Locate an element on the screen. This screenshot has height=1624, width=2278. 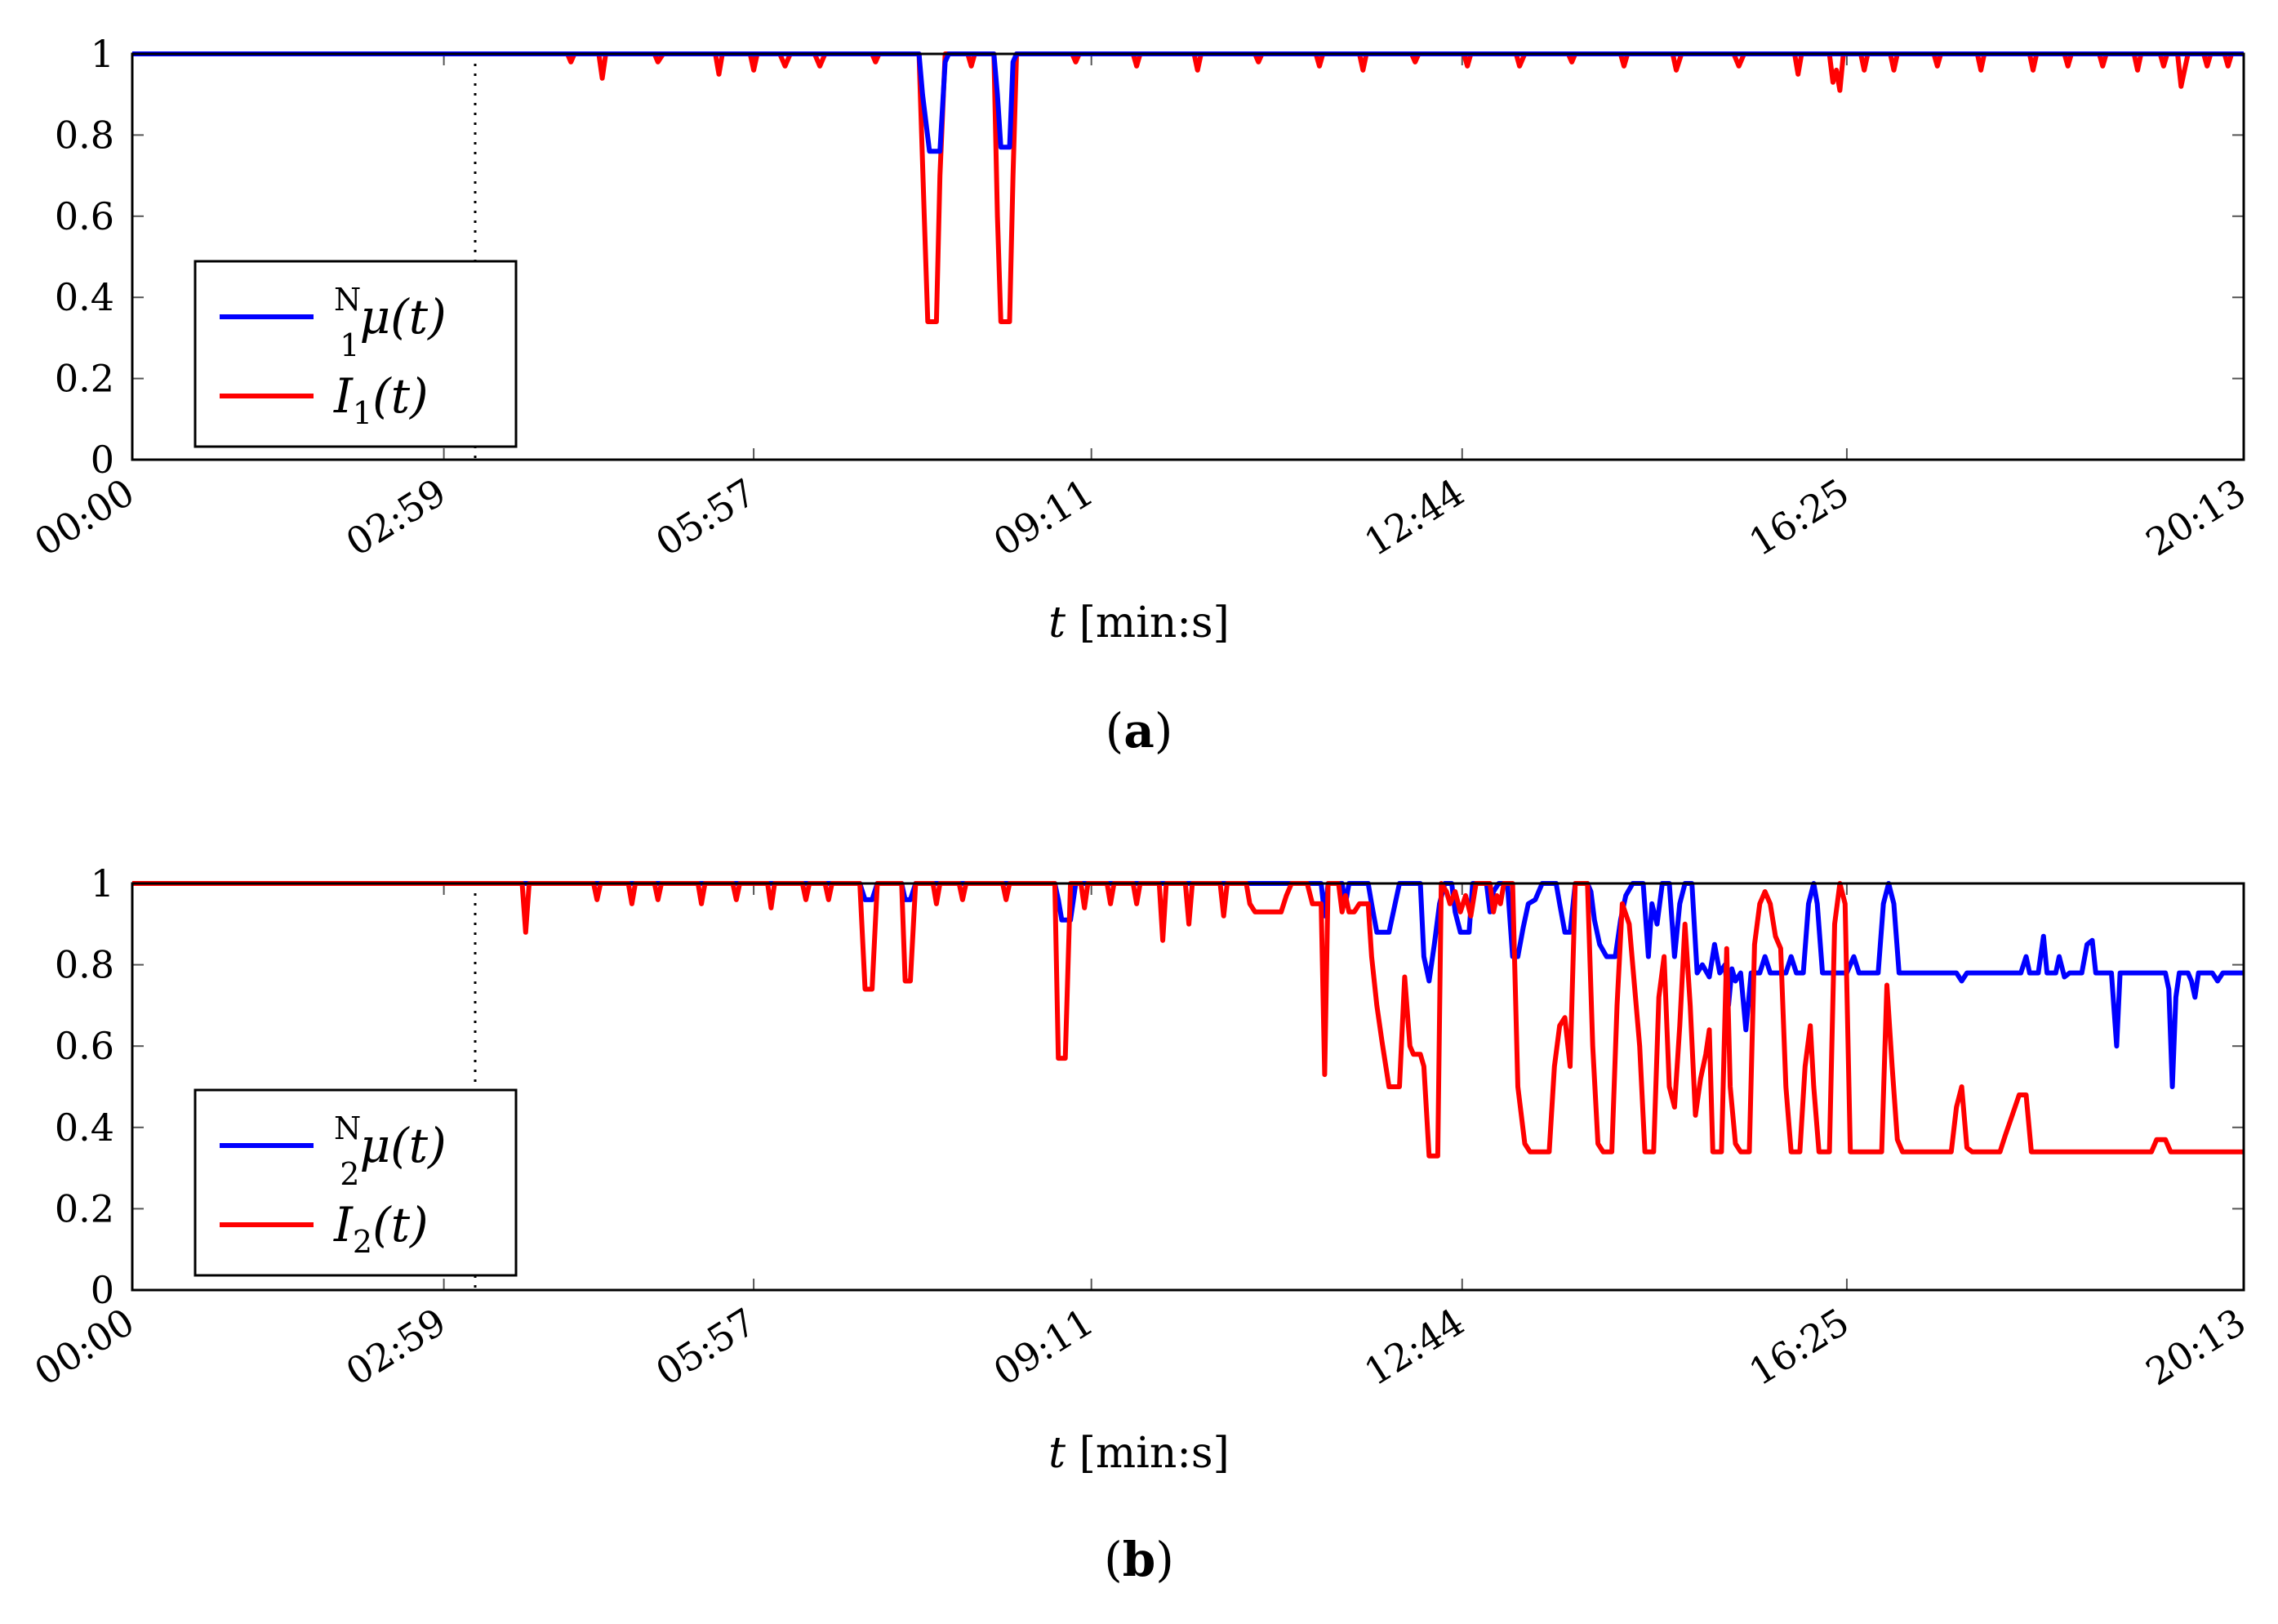
legend-label-I: I2(t) is located at coordinates (381, 1228).